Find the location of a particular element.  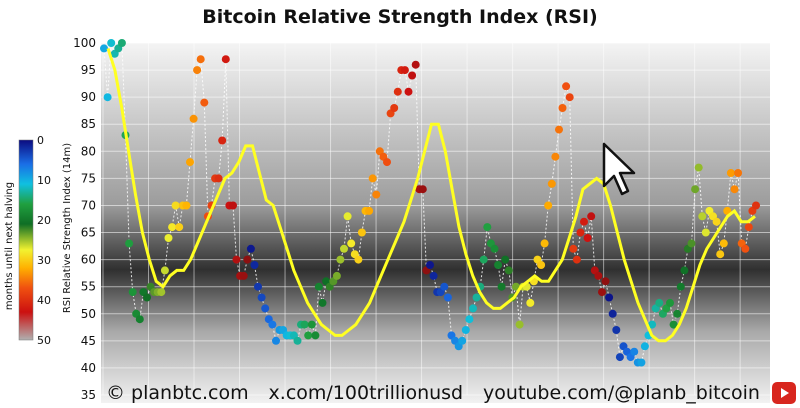

y-tick-label: 70 is located at coordinates (88, 205).